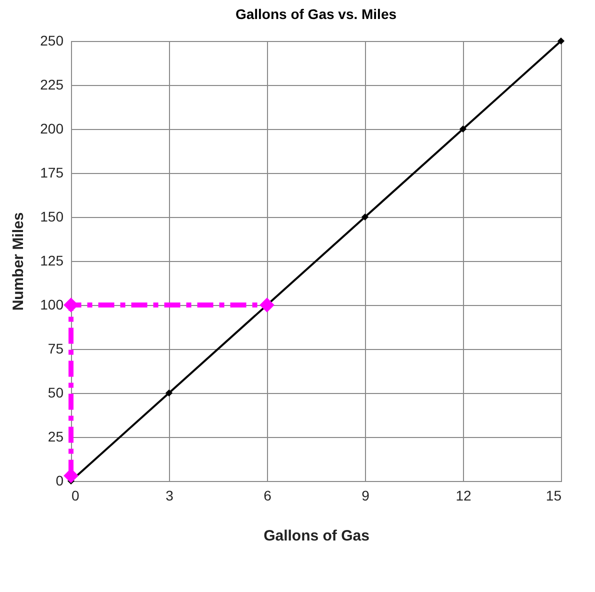 The image size is (595, 592). Describe the element at coordinates (316, 14) in the screenshot. I see `chart-title: Gallons of Gas vs. Miles` at that location.